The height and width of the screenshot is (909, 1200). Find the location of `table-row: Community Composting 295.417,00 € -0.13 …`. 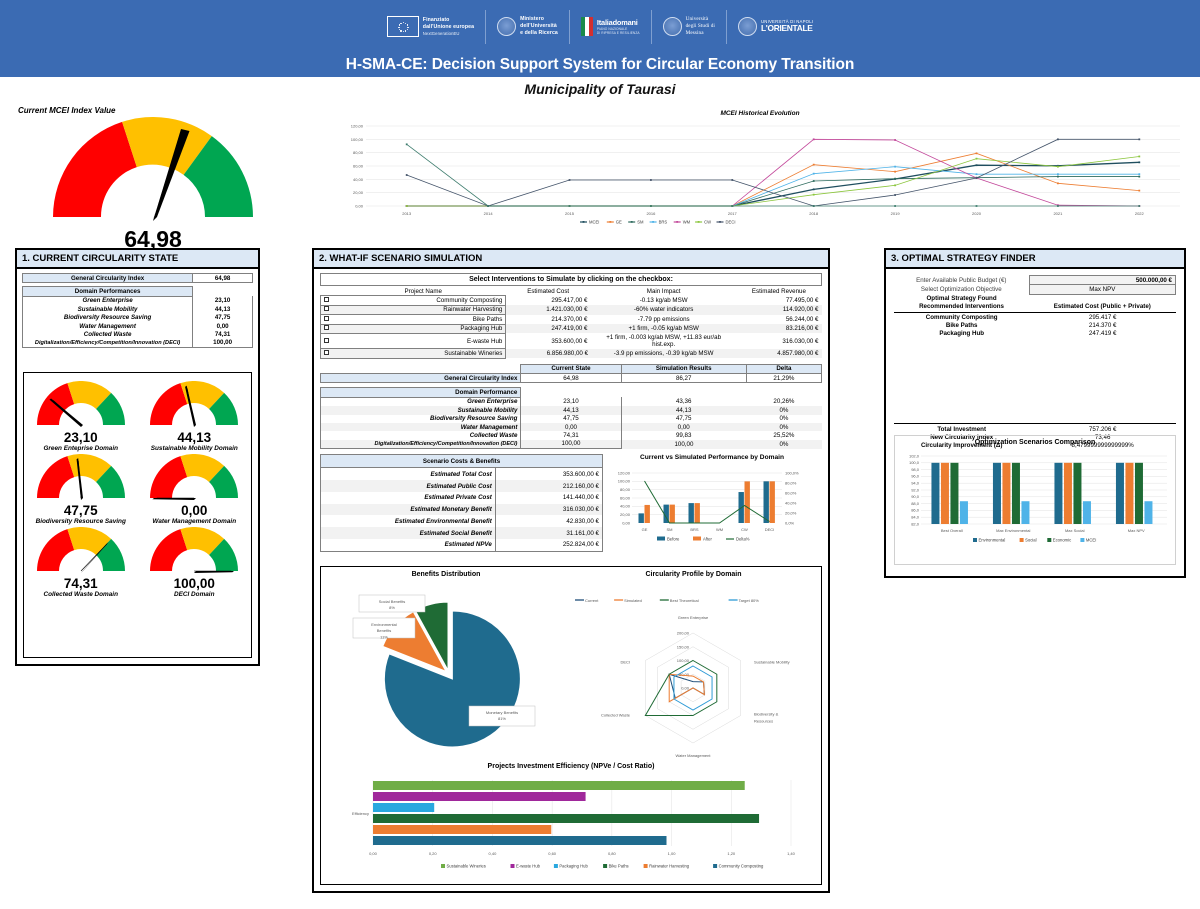

table-row: Community Composting 295.417,00 € -0.13 … is located at coordinates (570, 300).